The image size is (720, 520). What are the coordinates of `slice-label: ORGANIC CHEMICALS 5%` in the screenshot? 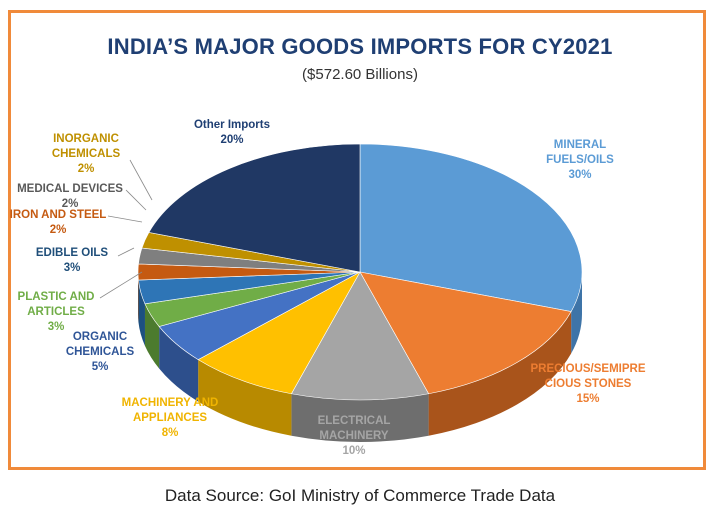 It's located at (100, 352).